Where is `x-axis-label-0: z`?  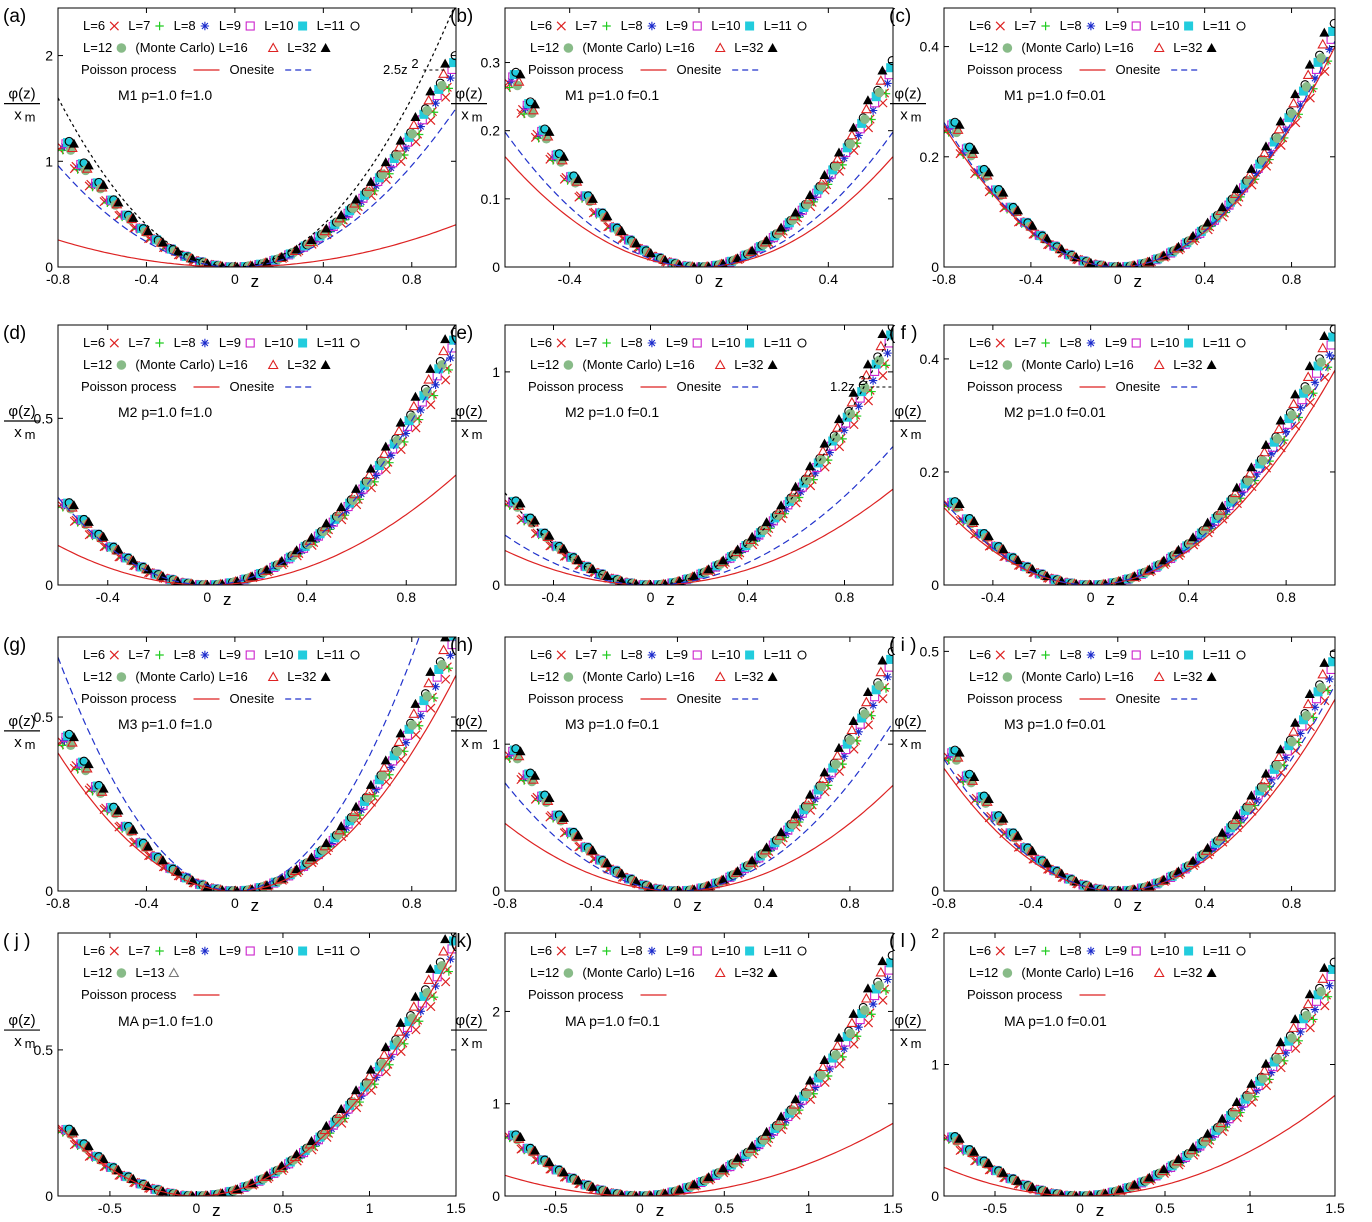
x-axis-label-0: z is located at coordinates (255, 281).